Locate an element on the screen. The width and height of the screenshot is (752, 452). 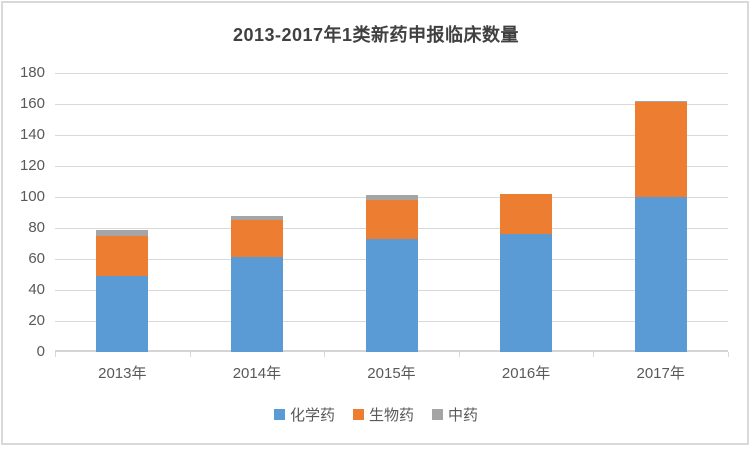
legend-label: 化学药 is located at coordinates (312, 415).